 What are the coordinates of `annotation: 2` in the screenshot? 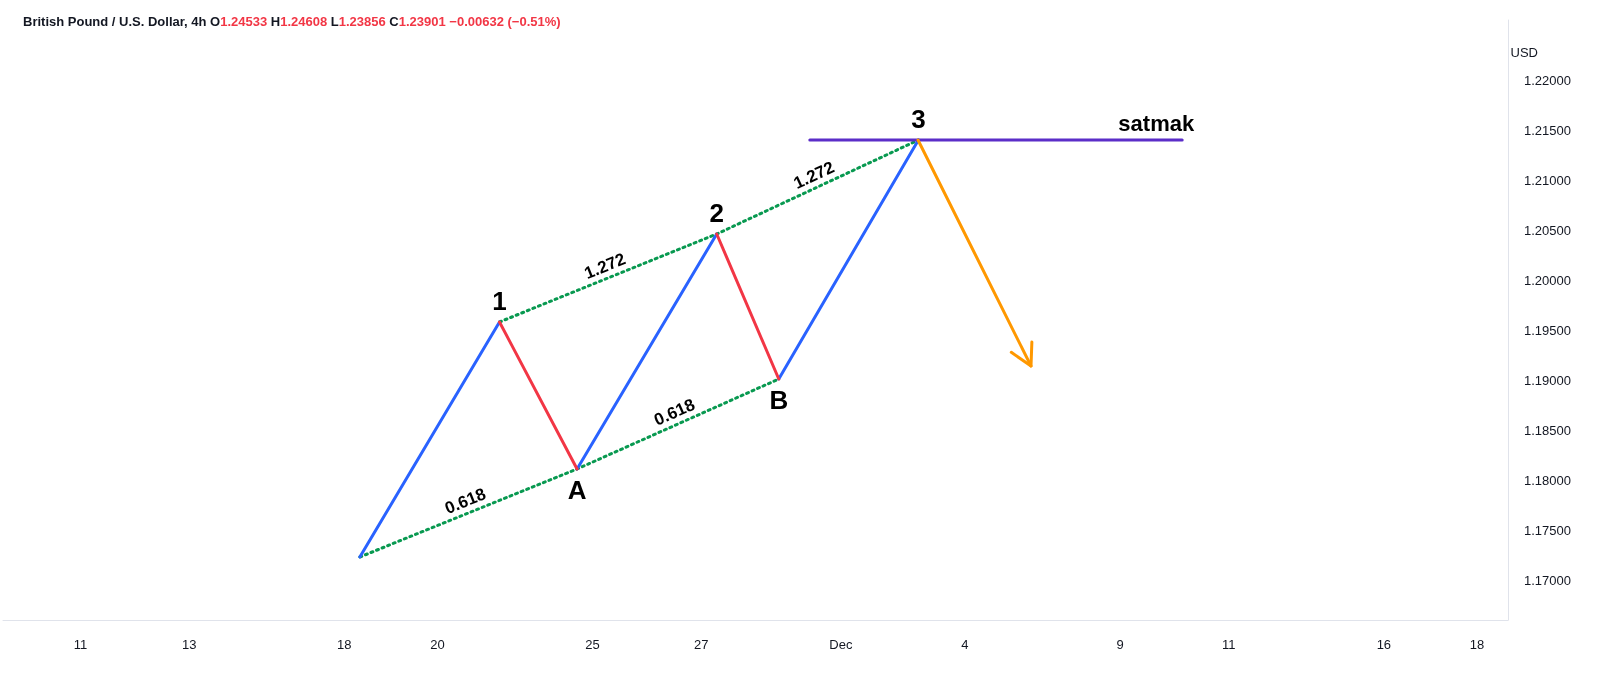 It's located at (716, 213).